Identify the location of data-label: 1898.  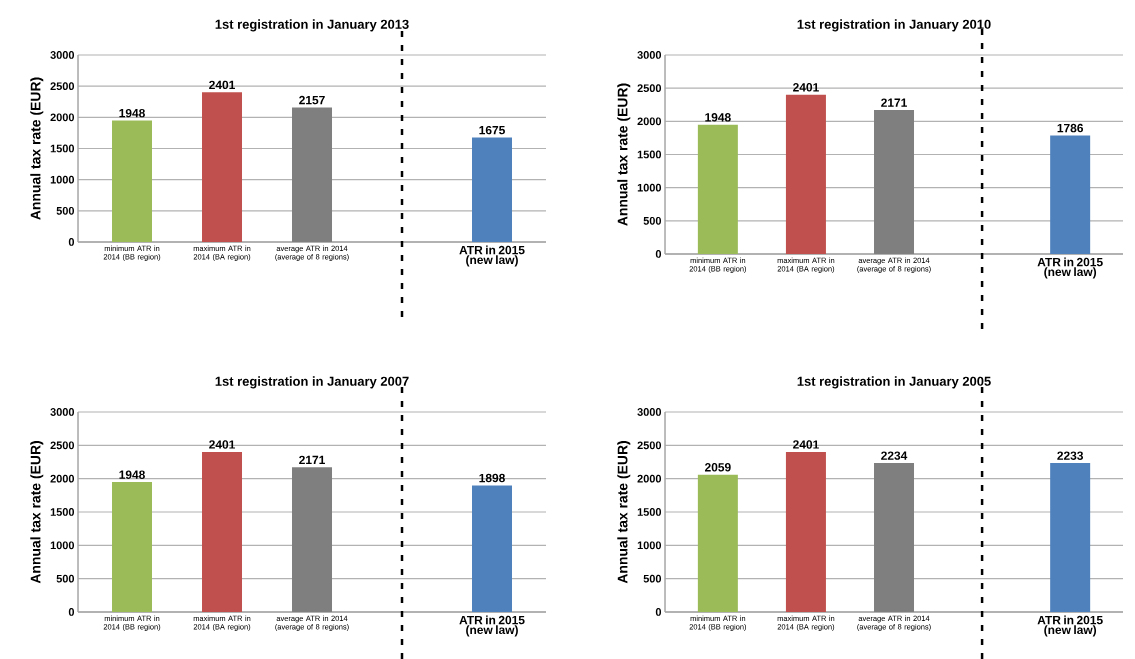
(492, 478).